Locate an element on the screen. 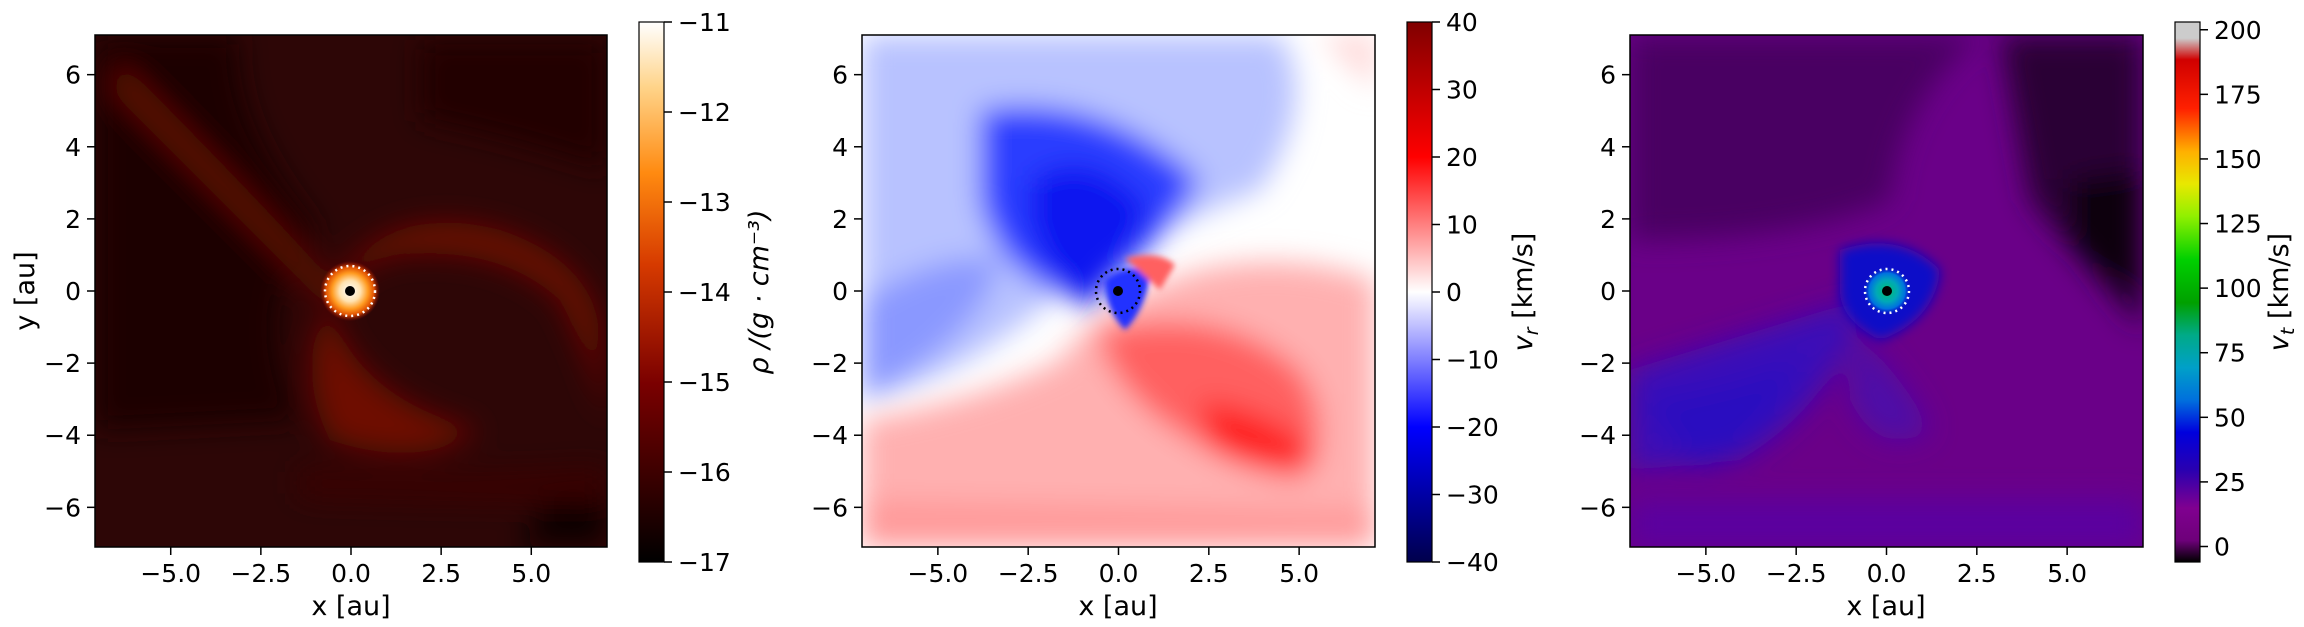 This screenshot has height=627, width=2304. colorbar-tick-label: 50 is located at coordinates (2230, 417).